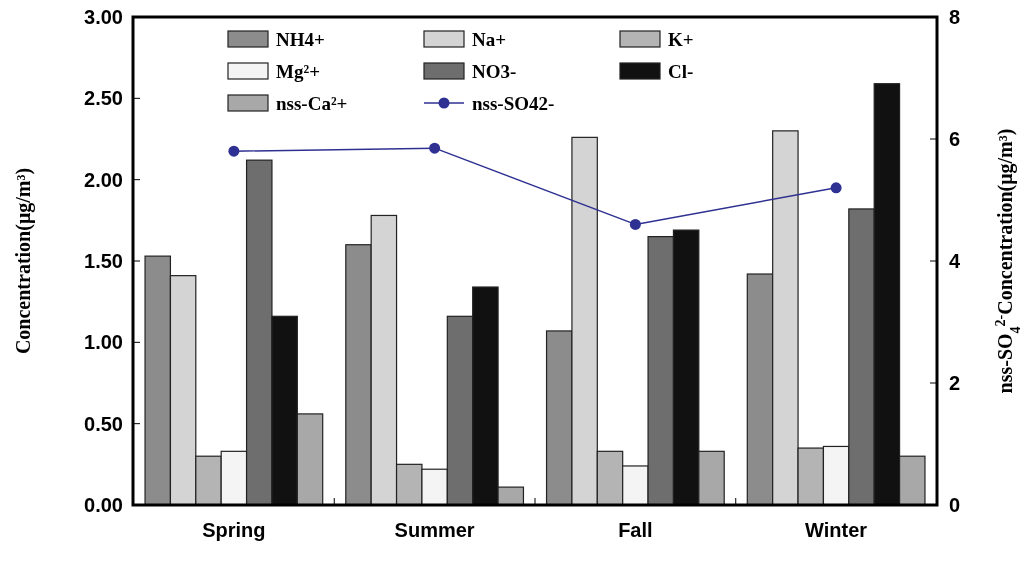 The width and height of the screenshot is (1034, 562). I want to click on y-tick-label: 0.00, so click(103, 505).